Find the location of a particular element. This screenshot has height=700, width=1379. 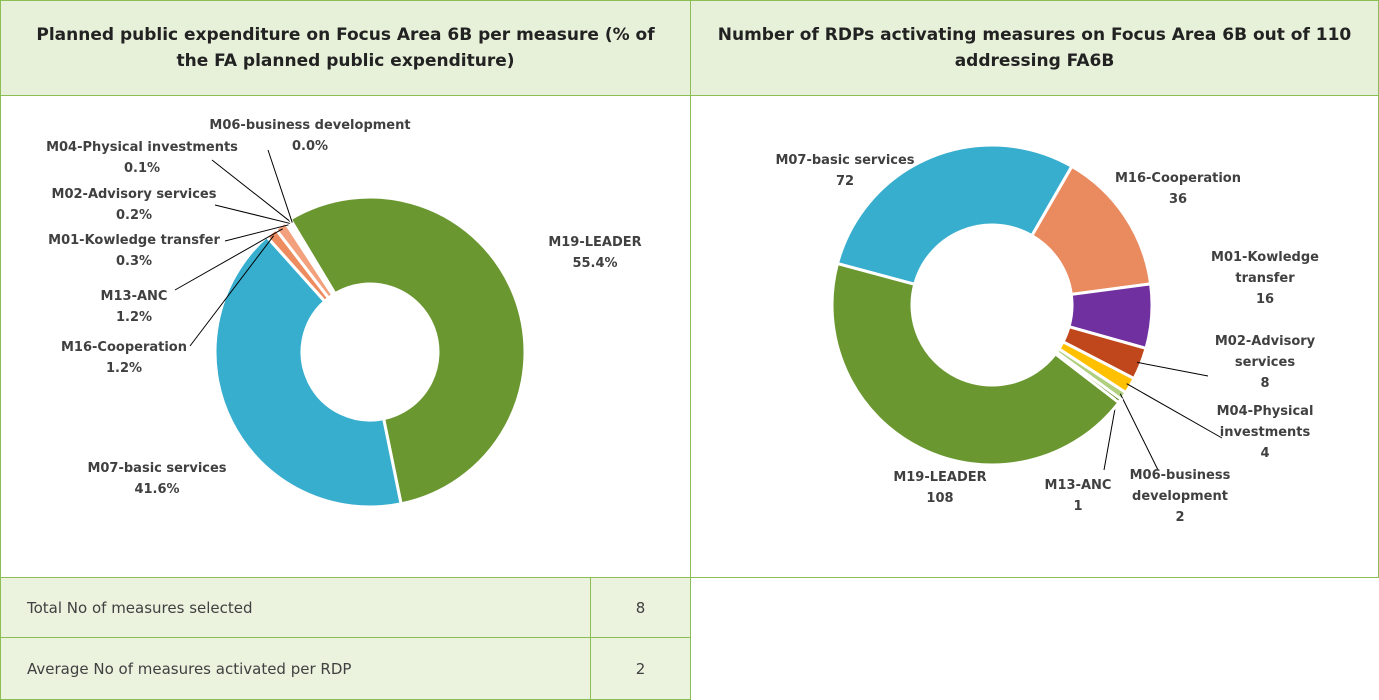

label-value: 108 is located at coordinates (940, 498).